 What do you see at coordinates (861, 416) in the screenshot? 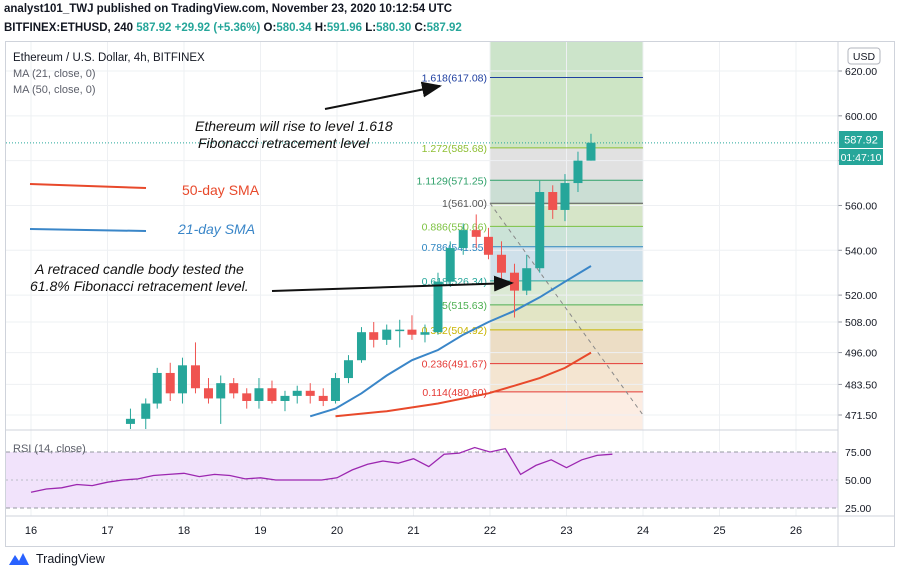
I see `y-tick-label: 471.50` at bounding box center [861, 416].